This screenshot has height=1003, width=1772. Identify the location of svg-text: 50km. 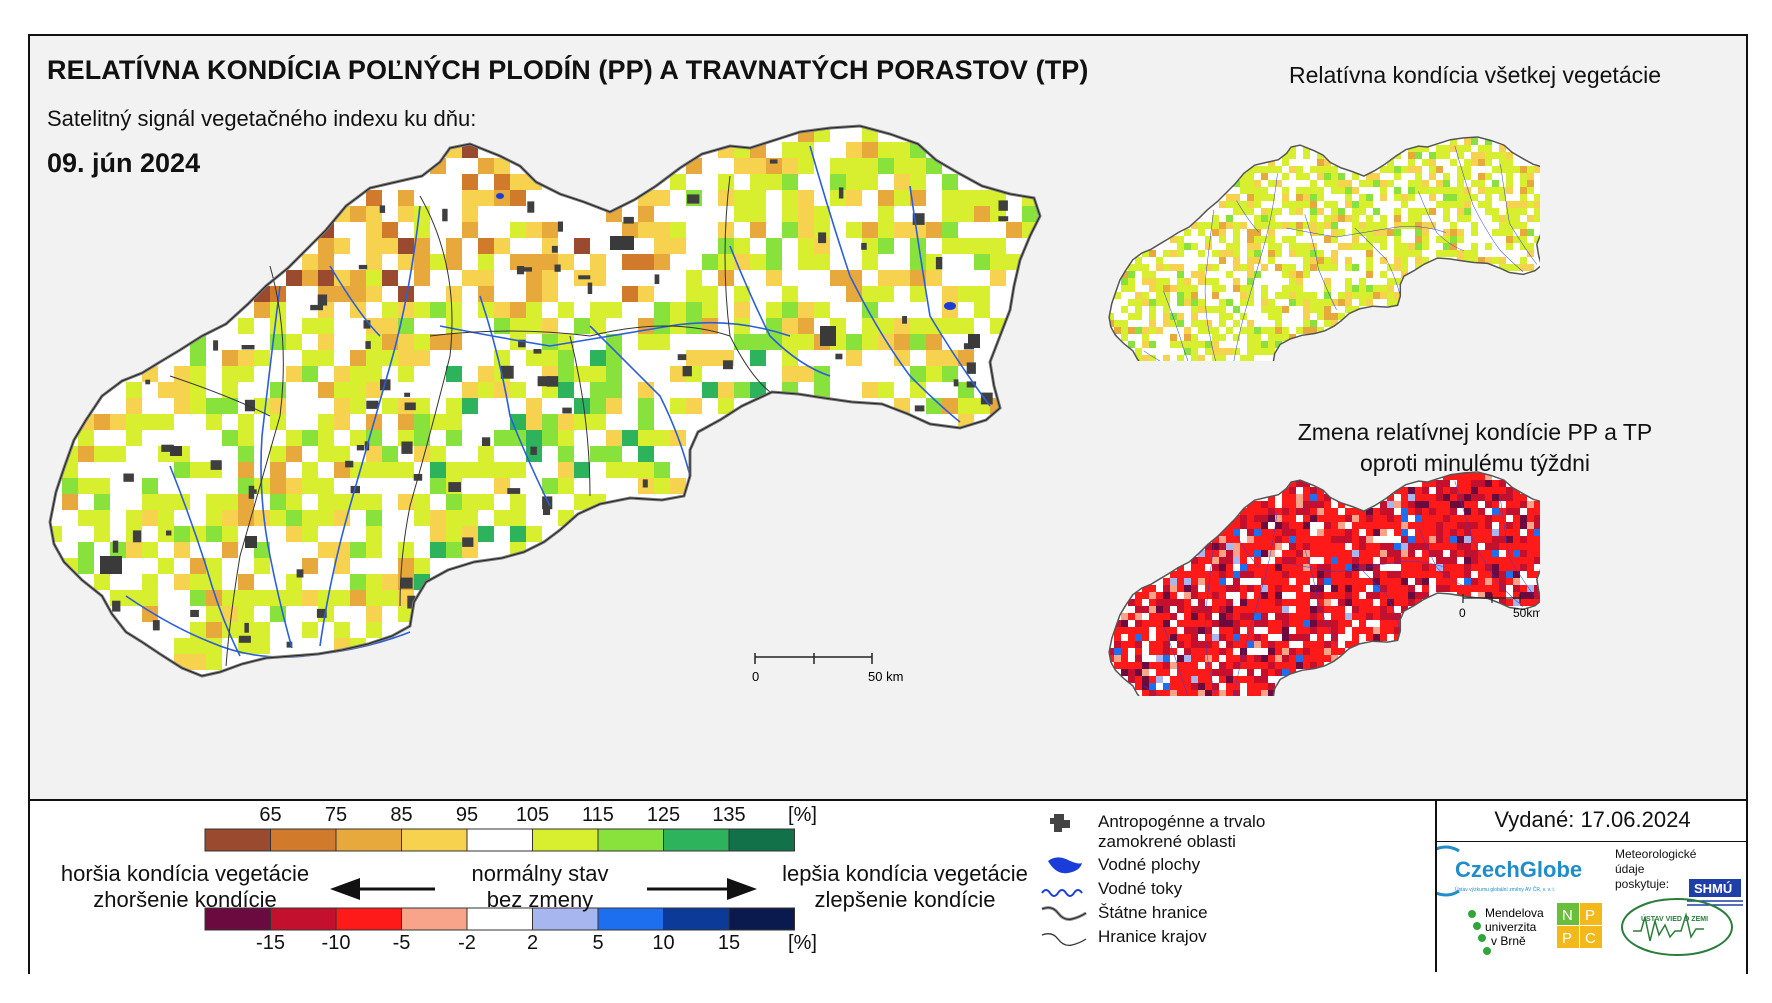
(1526, 613).